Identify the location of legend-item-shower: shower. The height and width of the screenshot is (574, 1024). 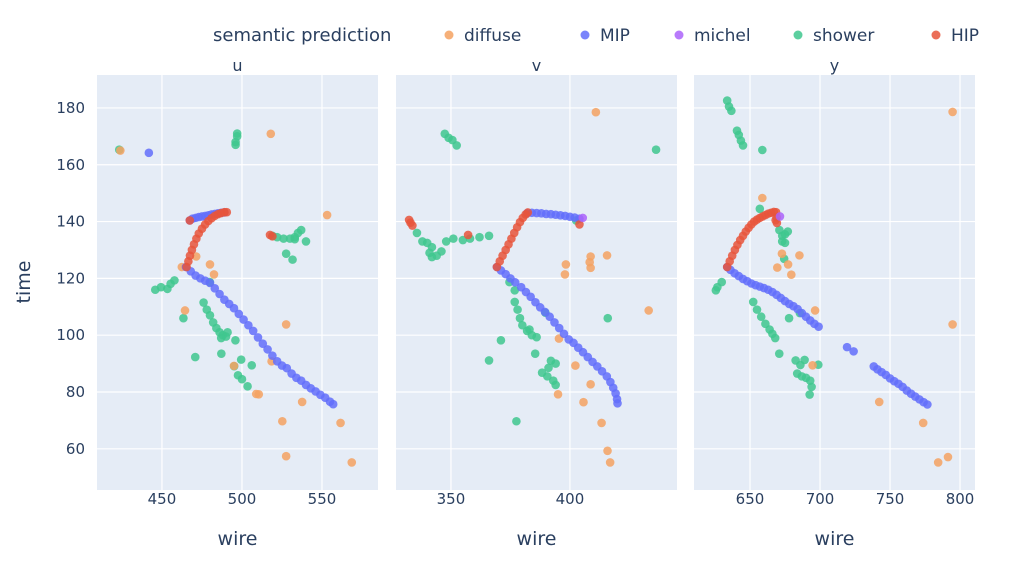
(834, 36).